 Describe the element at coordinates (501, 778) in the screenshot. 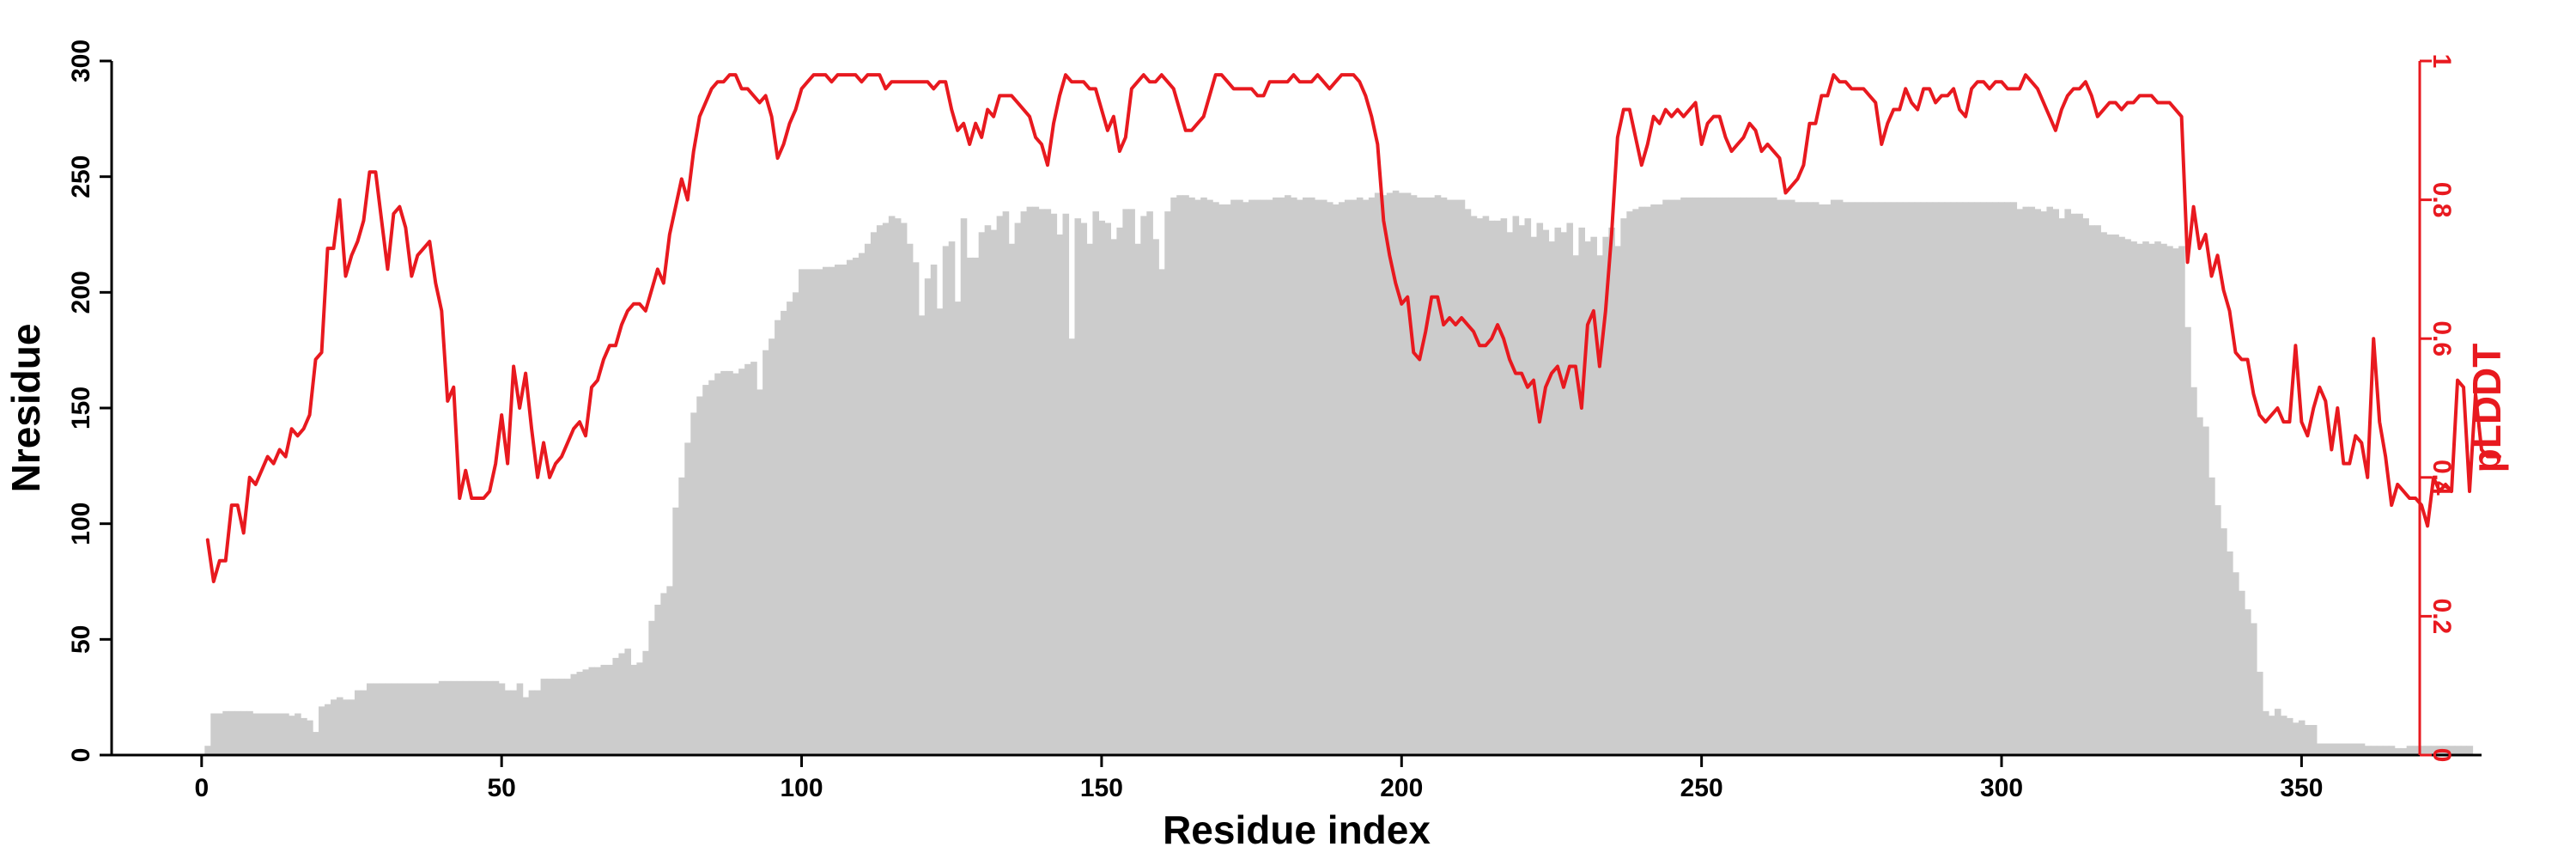

I see `x-tick: 50` at that location.